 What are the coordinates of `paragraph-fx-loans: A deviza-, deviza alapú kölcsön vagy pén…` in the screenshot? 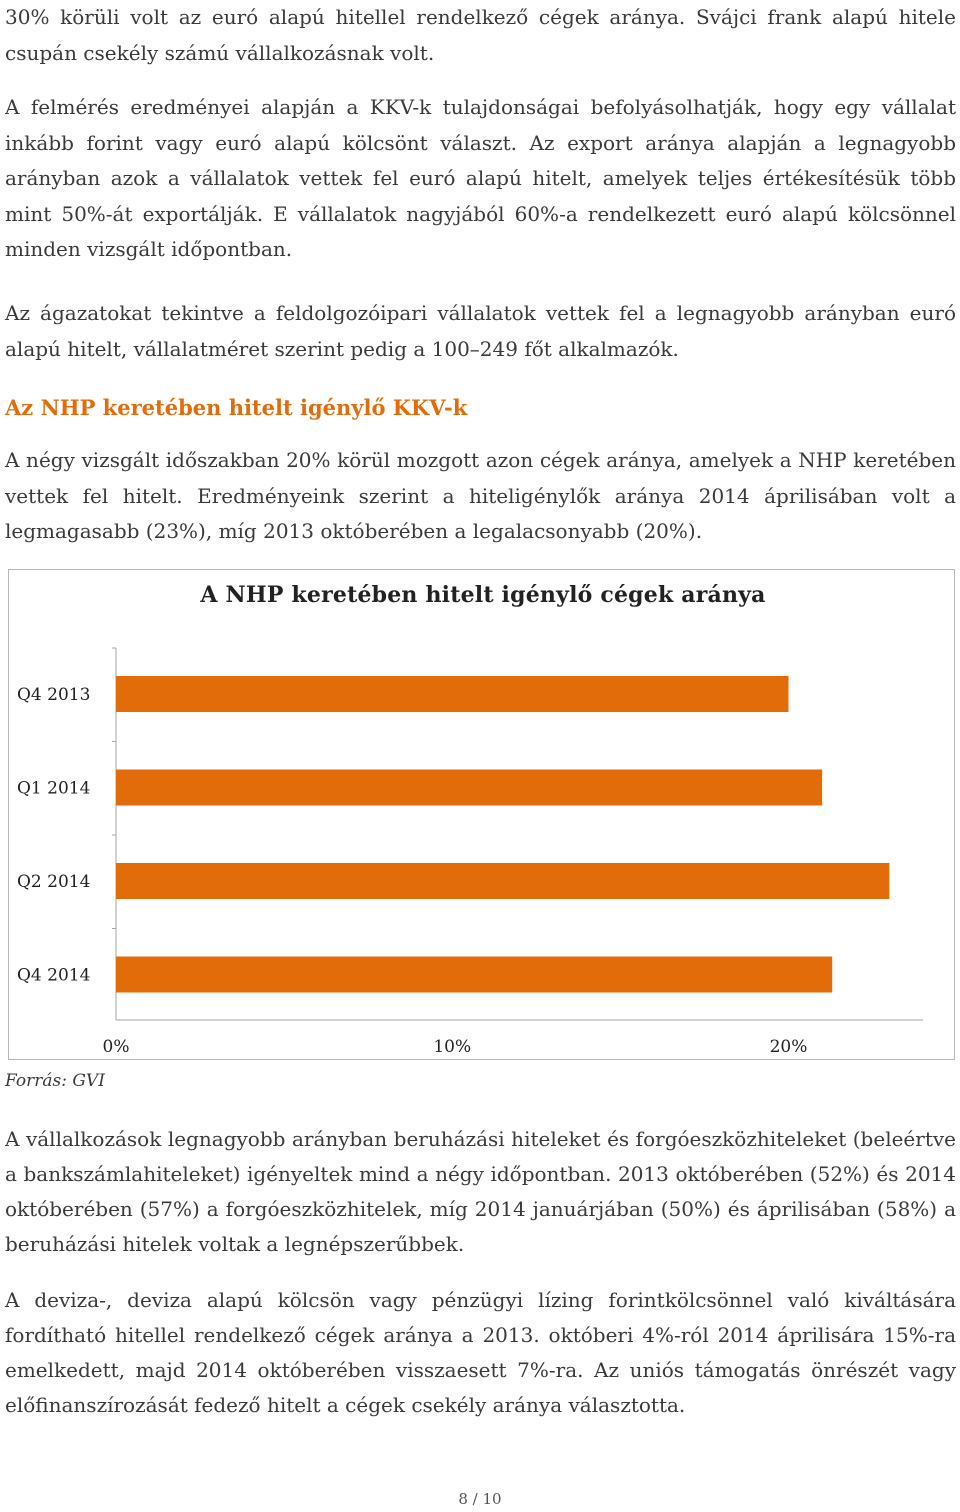 It's located at (480, 1352).